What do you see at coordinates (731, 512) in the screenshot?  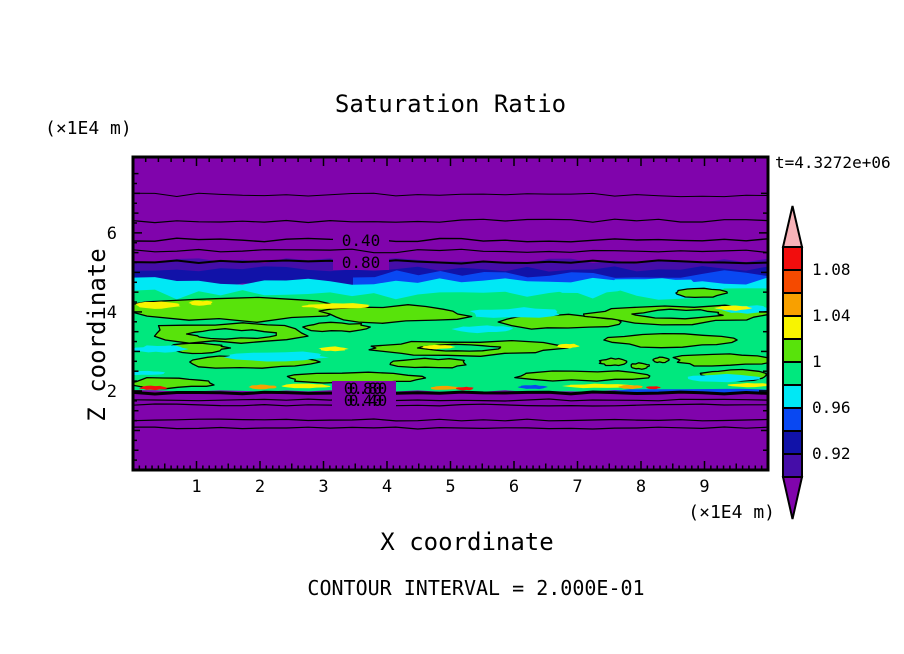 I see `x-axis-units-label: (×1E4 m)` at bounding box center [731, 512].